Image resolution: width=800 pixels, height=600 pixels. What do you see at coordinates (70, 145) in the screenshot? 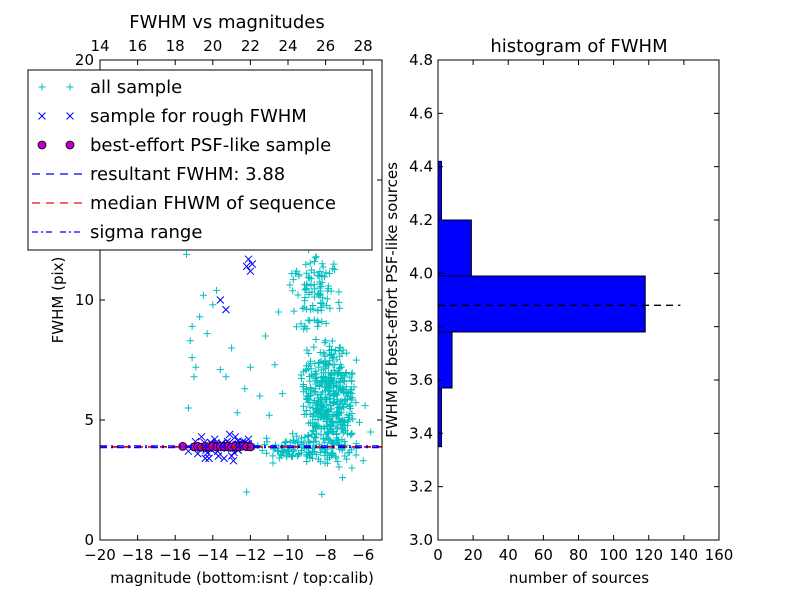
I see `legend-marker` at bounding box center [70, 145].